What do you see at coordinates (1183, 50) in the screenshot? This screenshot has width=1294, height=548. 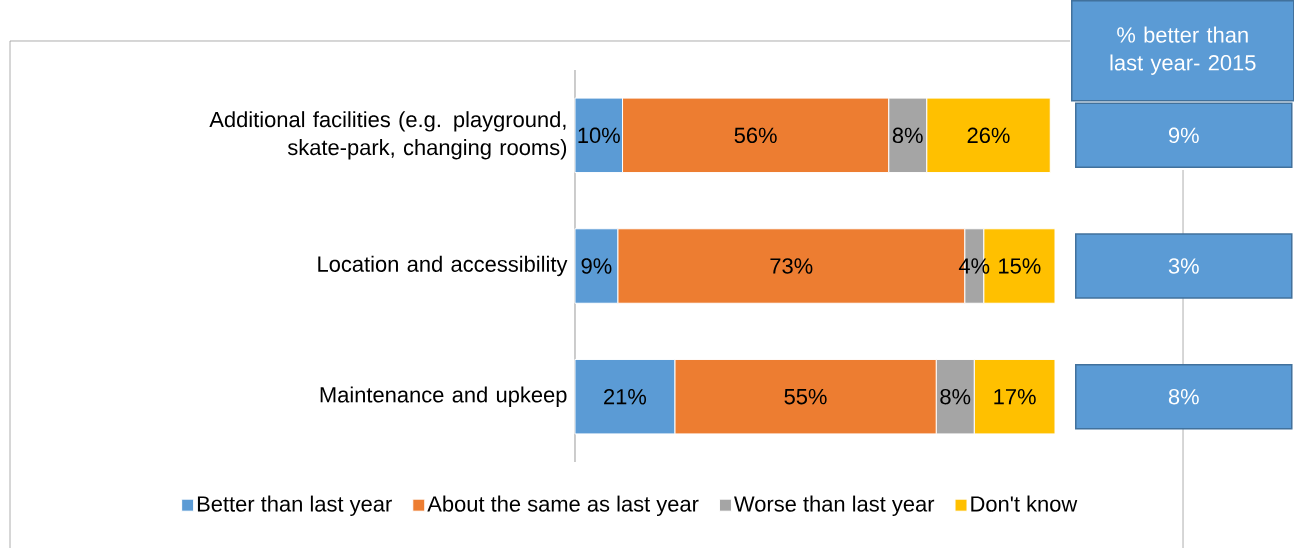 I see `text: % better than last year- 2015` at bounding box center [1183, 50].